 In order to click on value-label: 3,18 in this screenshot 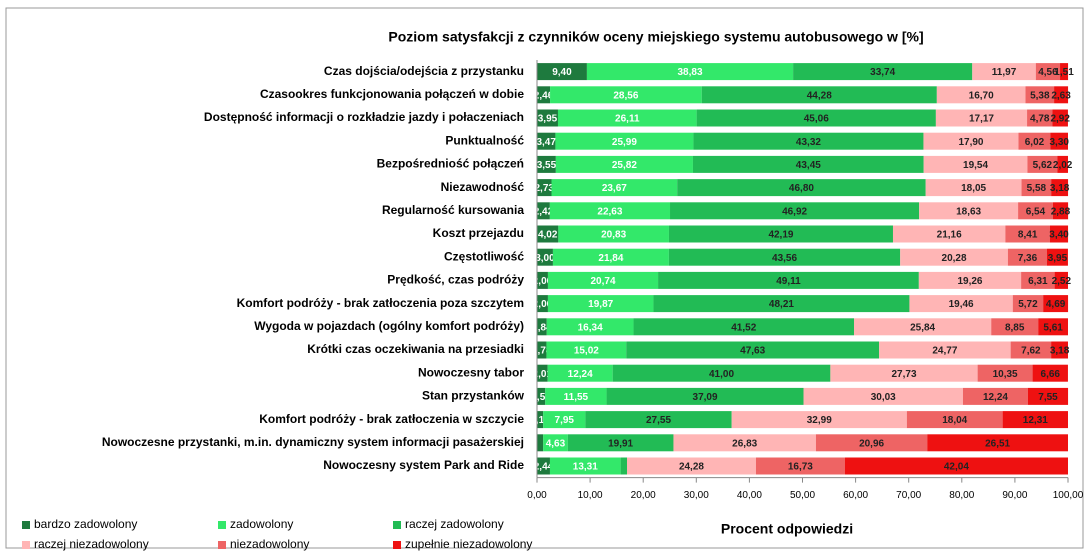, I will do `click(1060, 351)`.